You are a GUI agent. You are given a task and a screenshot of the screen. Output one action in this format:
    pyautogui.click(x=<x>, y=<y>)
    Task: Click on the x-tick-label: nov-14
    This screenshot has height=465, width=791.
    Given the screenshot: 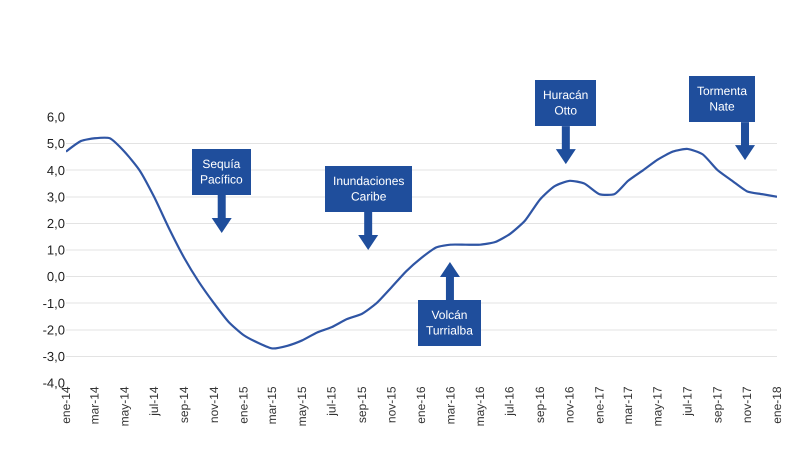 What is the action you would take?
    pyautogui.click(x=213, y=405)
    